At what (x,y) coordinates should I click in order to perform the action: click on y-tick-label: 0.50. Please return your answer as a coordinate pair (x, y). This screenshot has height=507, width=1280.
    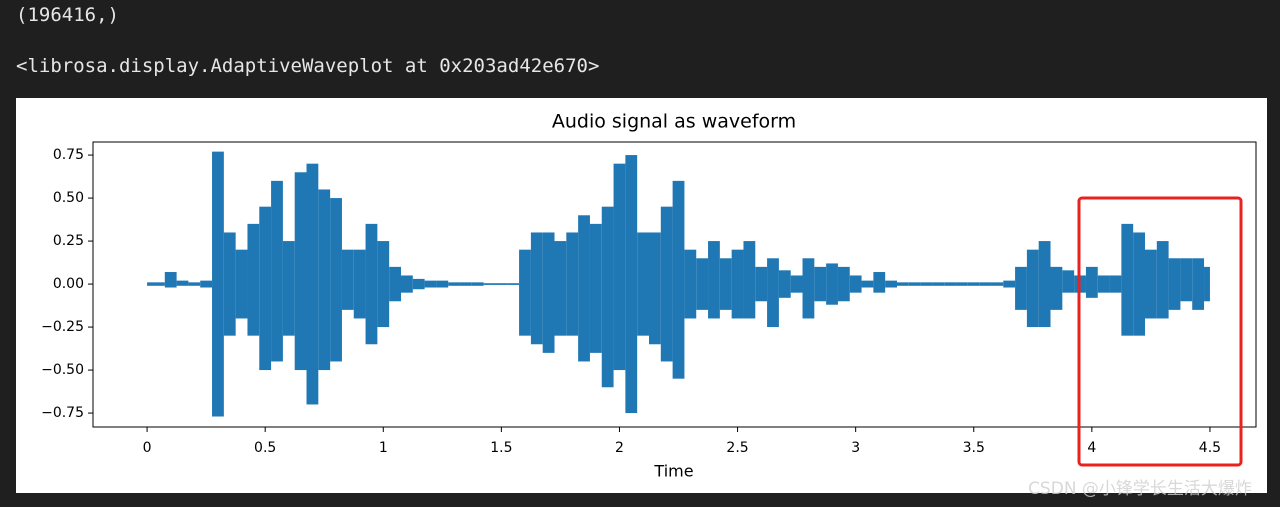
    Looking at the image, I should click on (68, 198).